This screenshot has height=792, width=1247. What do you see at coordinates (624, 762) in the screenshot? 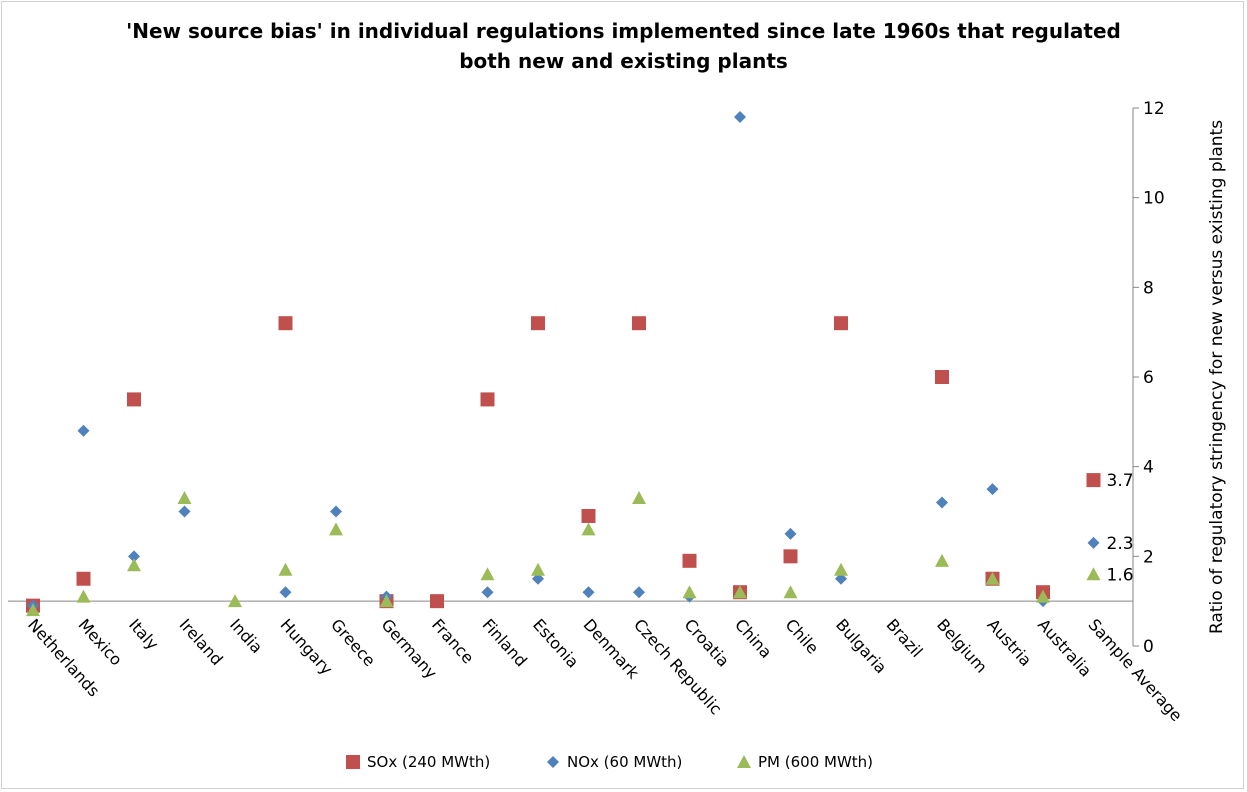
I see `legend-label: NOx (60 MWth)` at bounding box center [624, 762].